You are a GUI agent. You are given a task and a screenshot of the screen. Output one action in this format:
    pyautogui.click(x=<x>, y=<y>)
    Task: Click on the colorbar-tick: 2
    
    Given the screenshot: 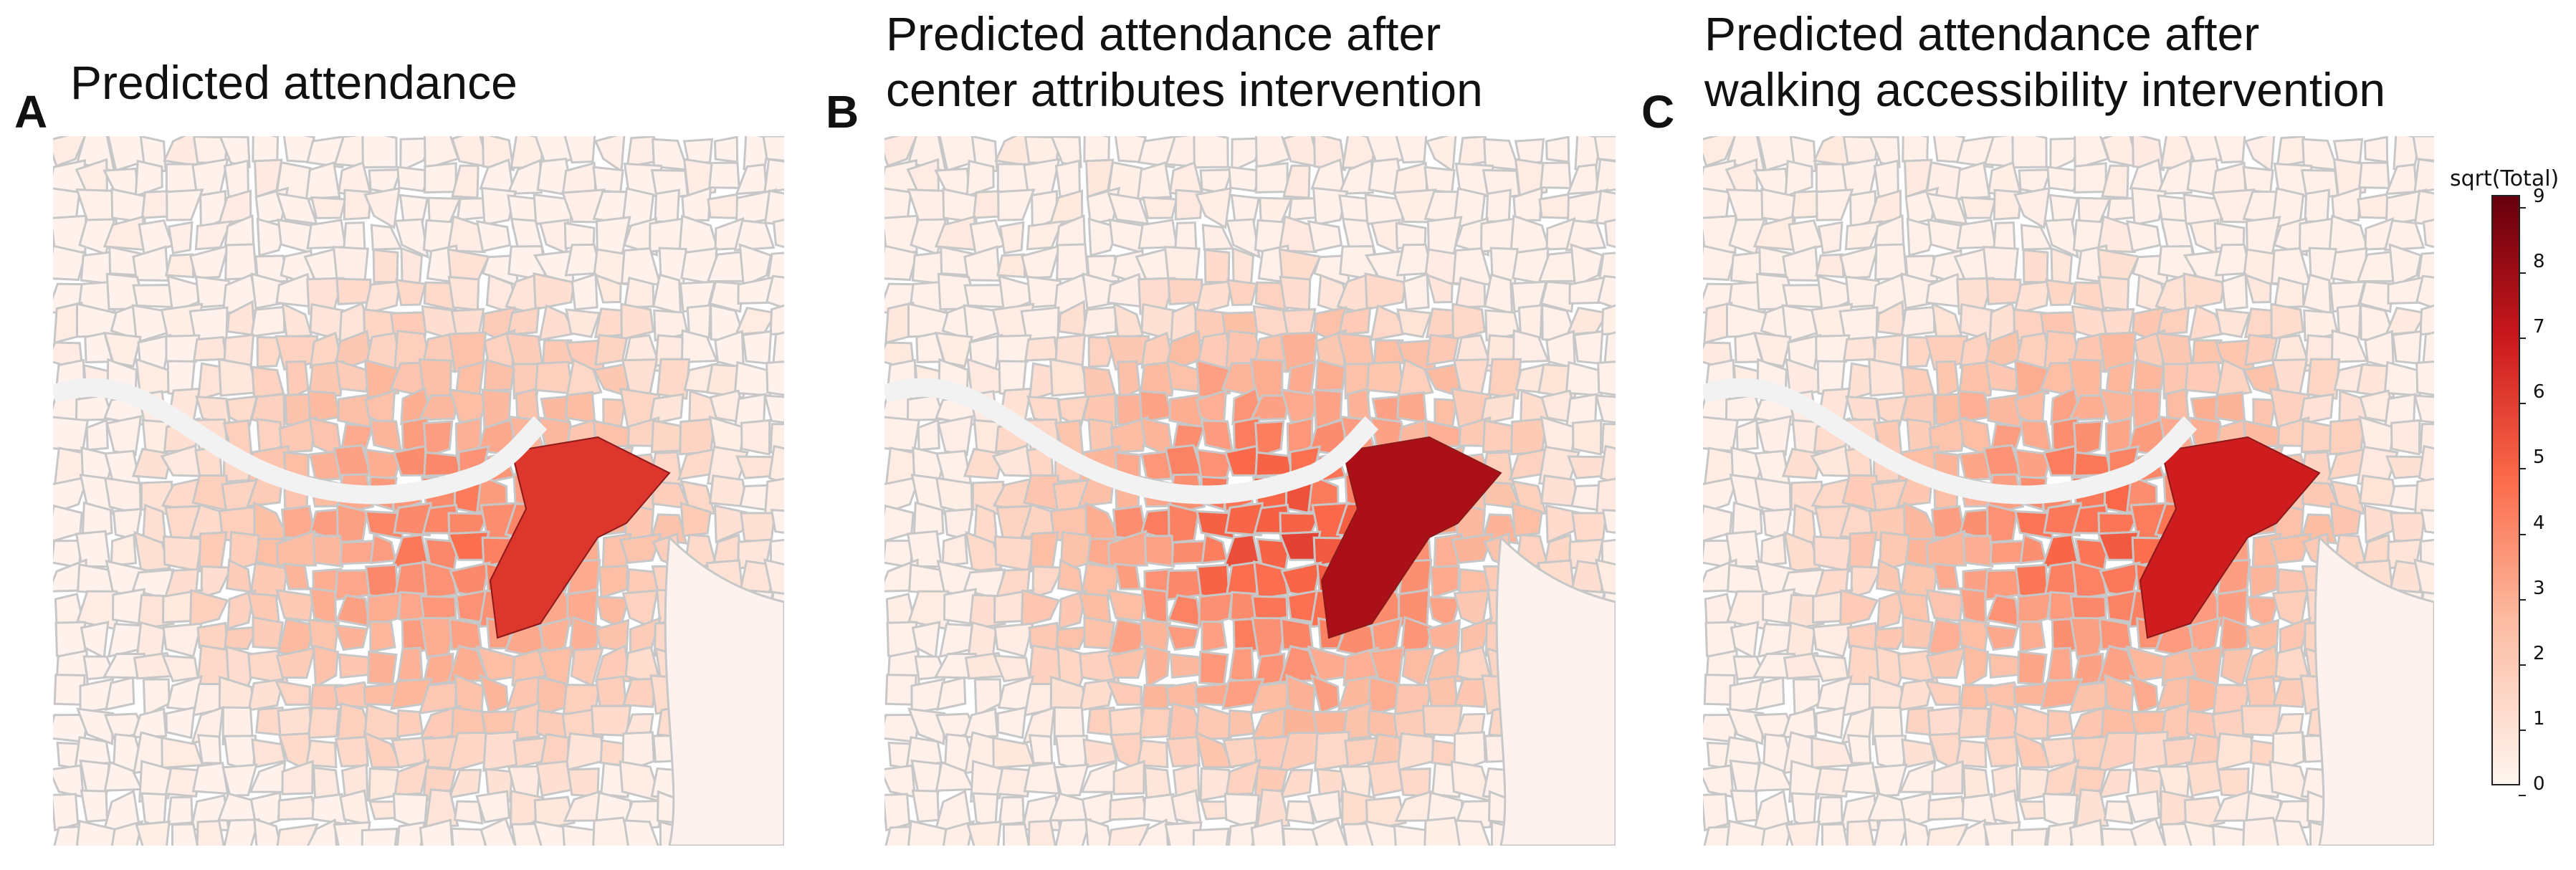 What is the action you would take?
    pyautogui.click(x=2532, y=659)
    